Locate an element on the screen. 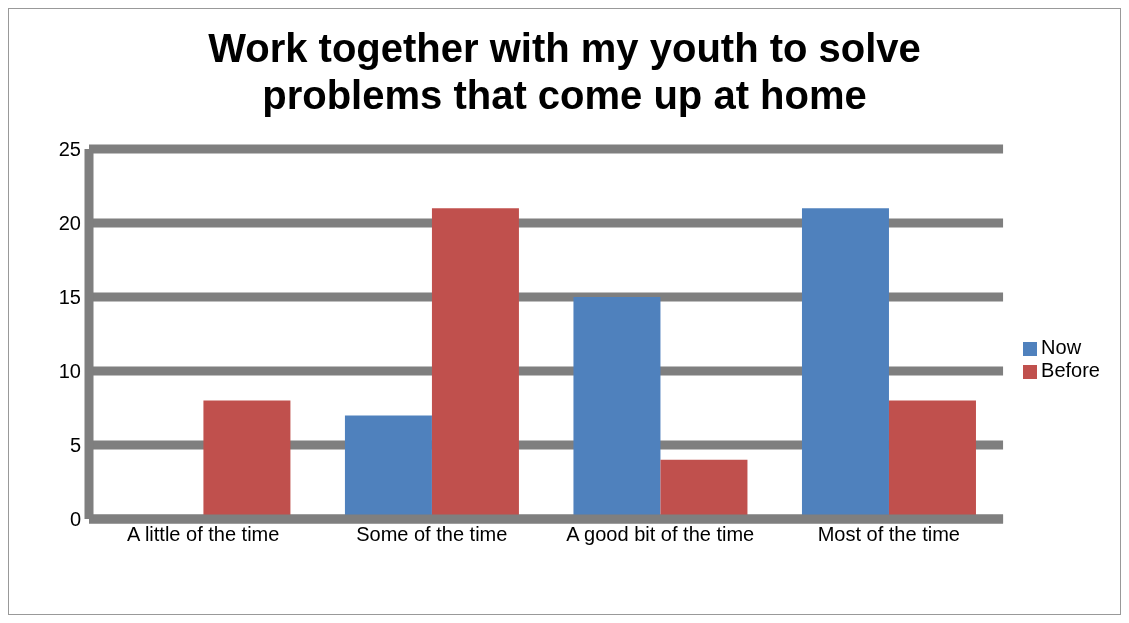 Image resolution: width=1129 pixels, height=623 pixels. y-tick-label: 5 is located at coordinates (75, 445).